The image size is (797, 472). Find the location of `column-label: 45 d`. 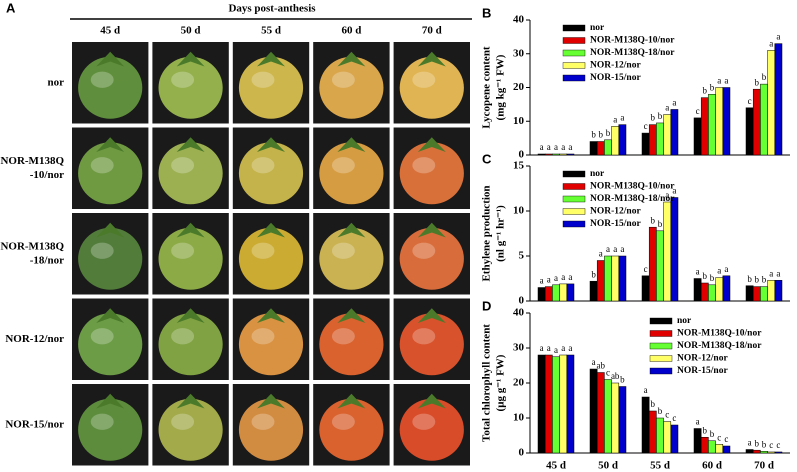

column-label: 45 d is located at coordinates (110, 31).